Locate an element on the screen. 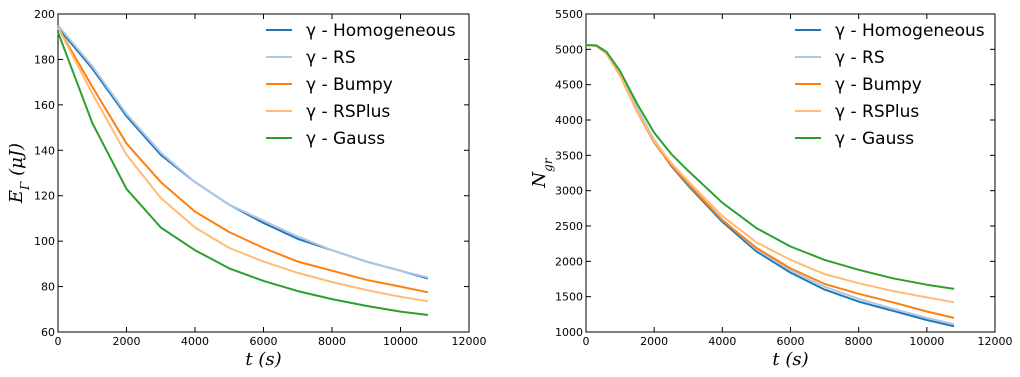 This screenshot has height=377, width=1020. y-tick-label: 4000 is located at coordinates (569, 120).